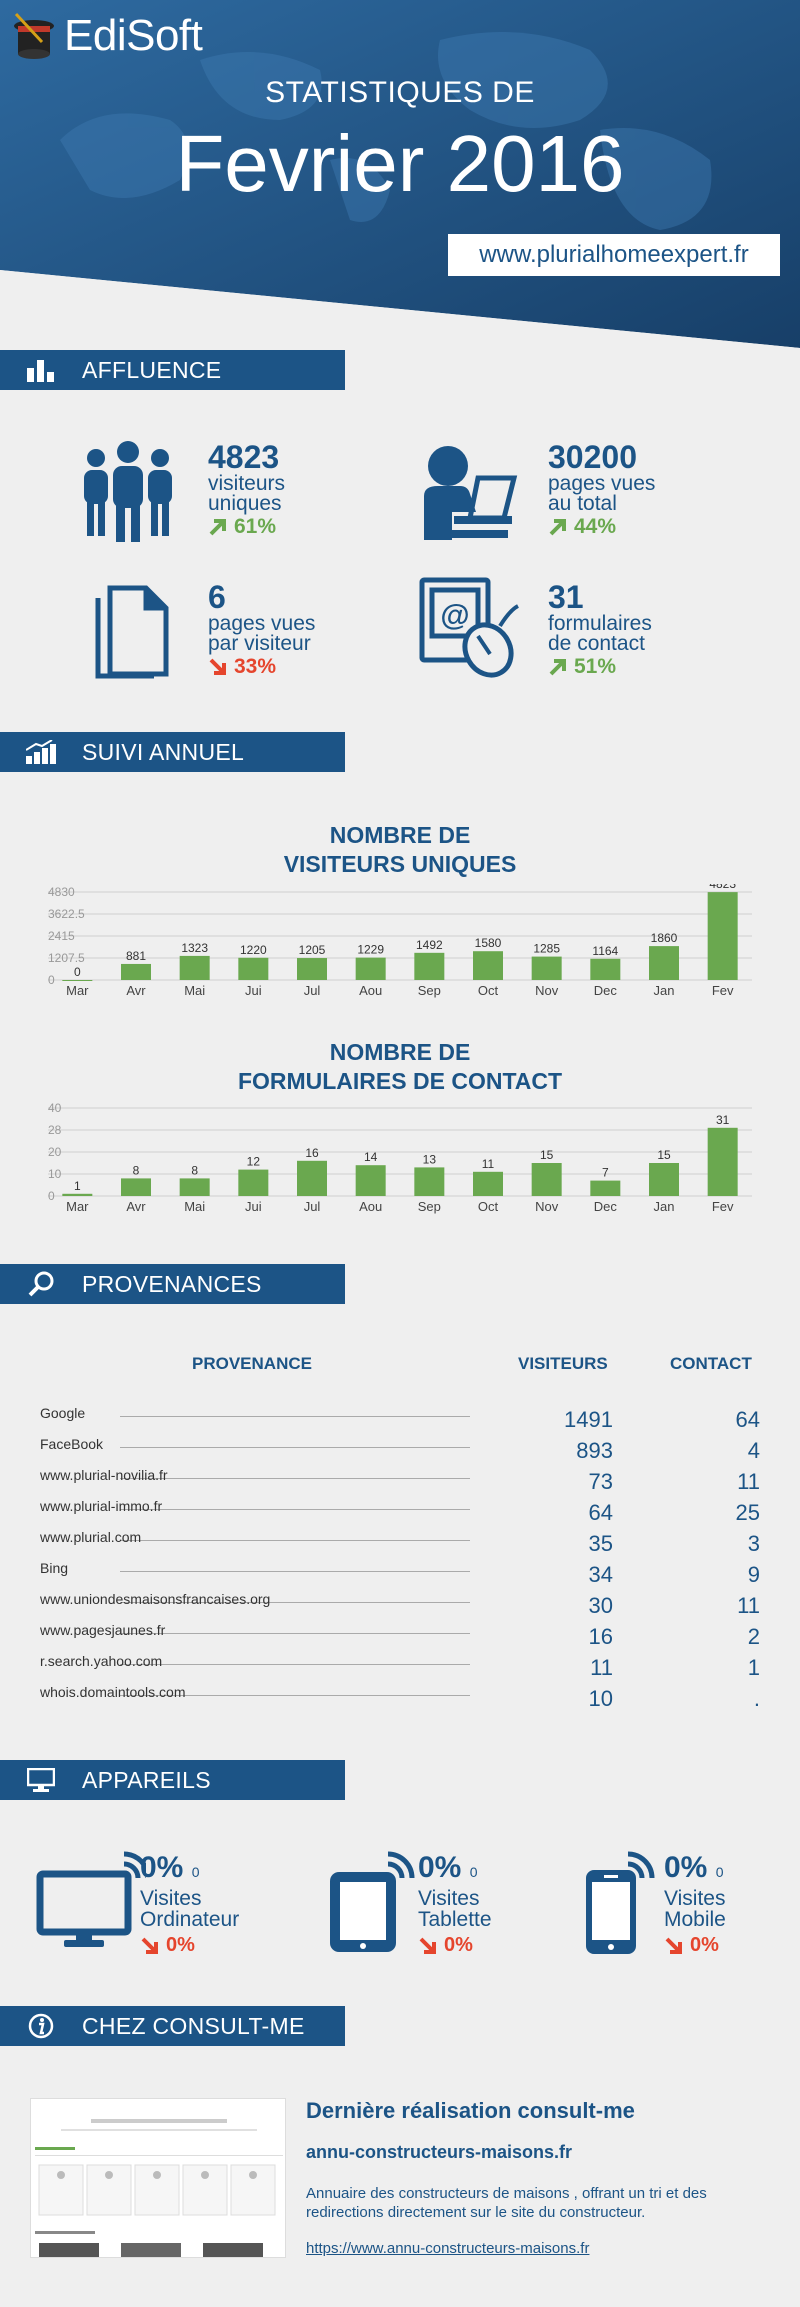  I want to click on section-title: APPAREILS, so click(146, 1779).